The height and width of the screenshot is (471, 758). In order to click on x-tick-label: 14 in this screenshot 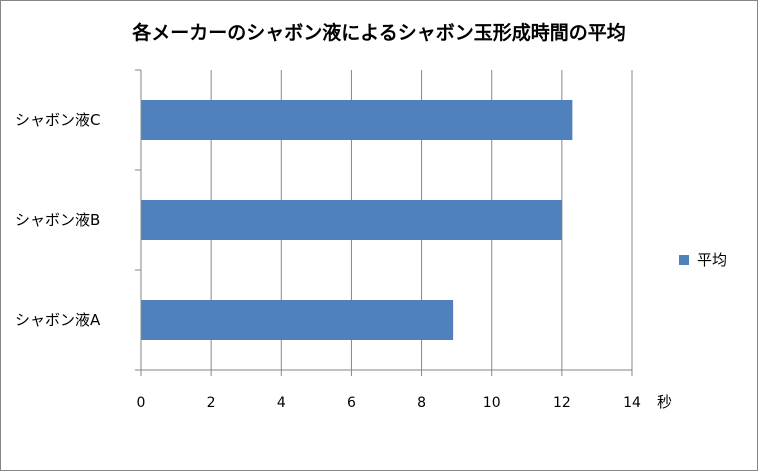, I will do `click(632, 403)`.